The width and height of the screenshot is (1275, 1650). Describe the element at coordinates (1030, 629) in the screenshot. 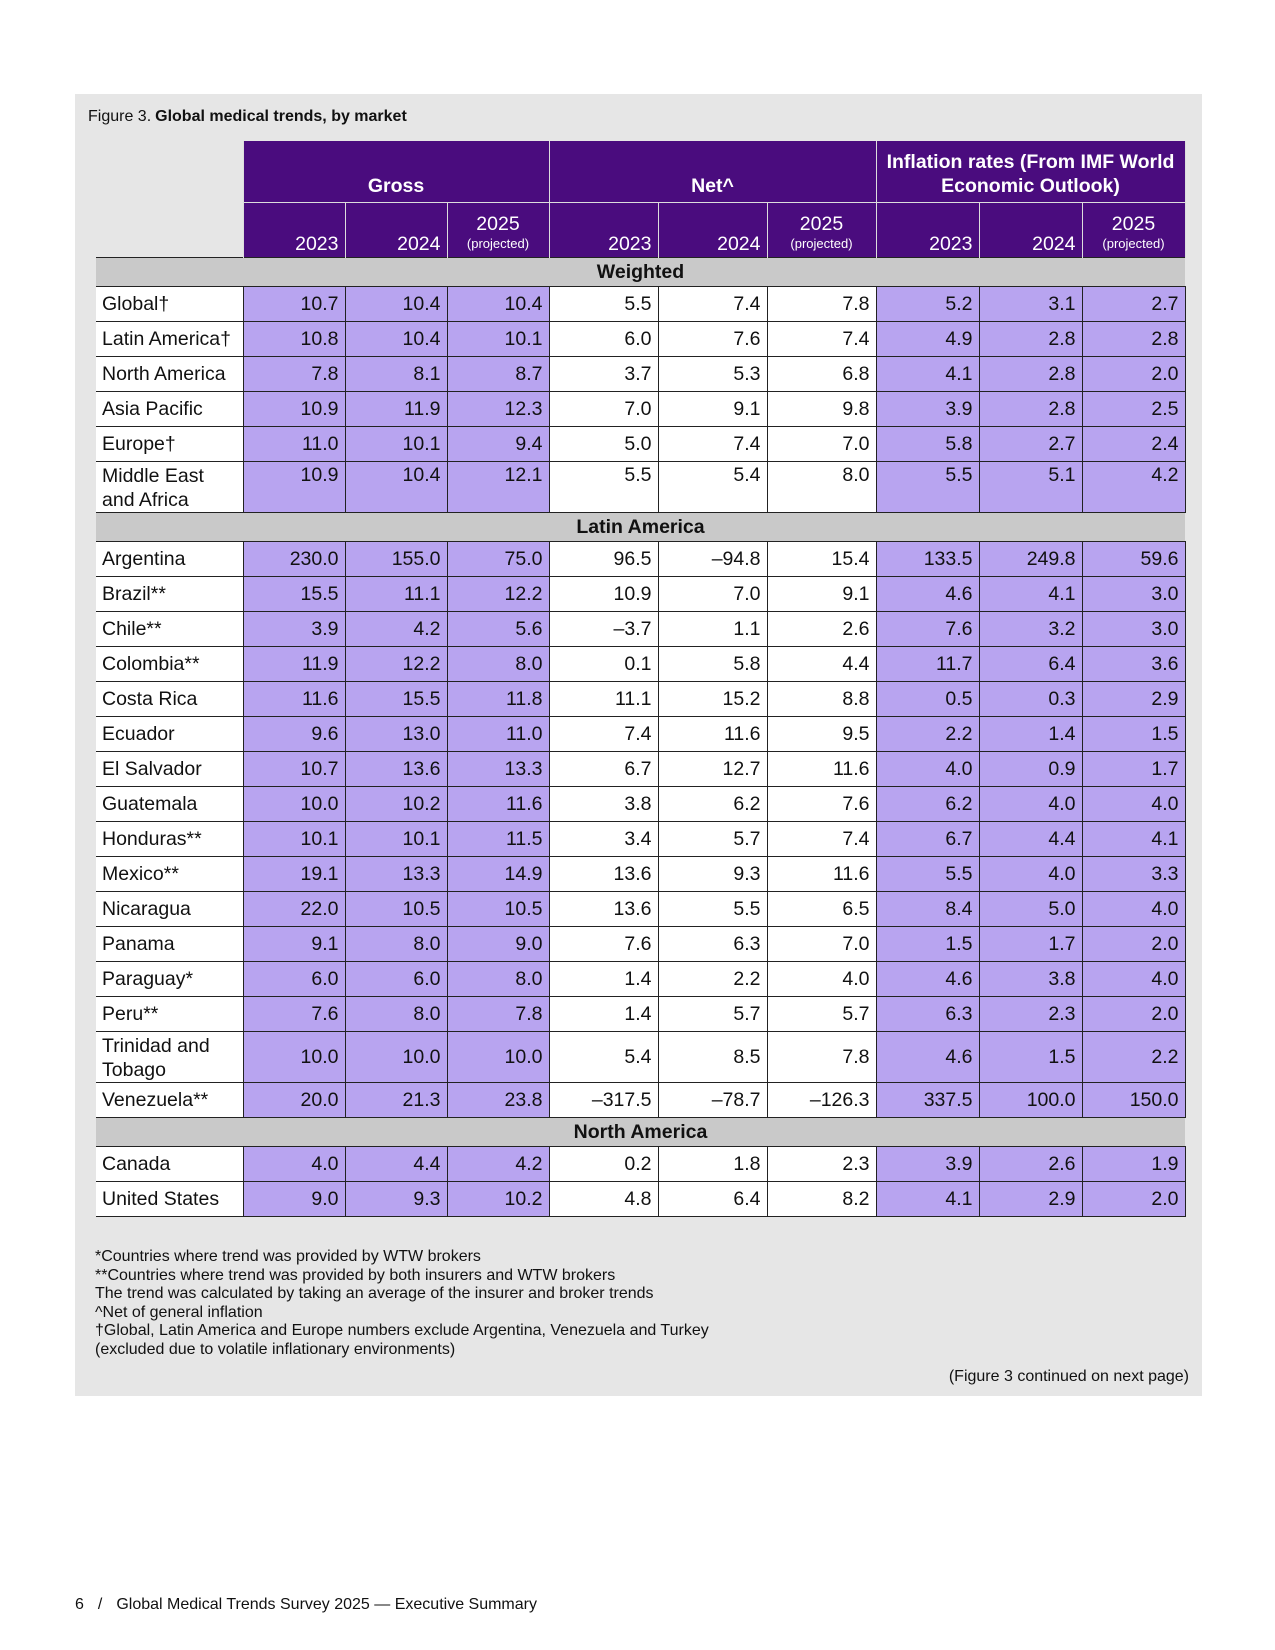

I see `cell-value: 3.2` at that location.